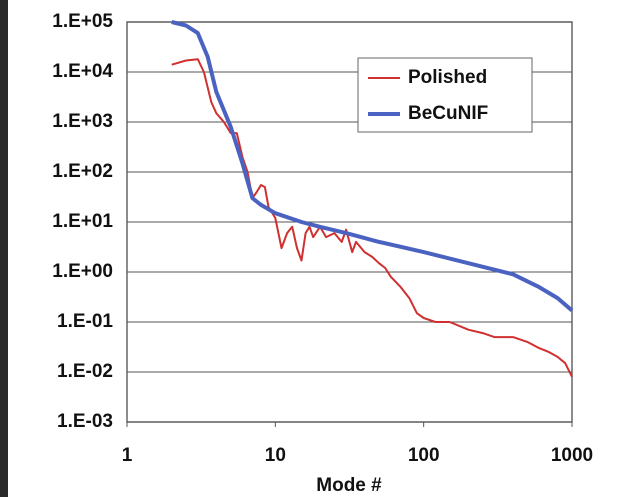 This screenshot has width=617, height=497. I want to click on edge-strip, so click(4, 248).